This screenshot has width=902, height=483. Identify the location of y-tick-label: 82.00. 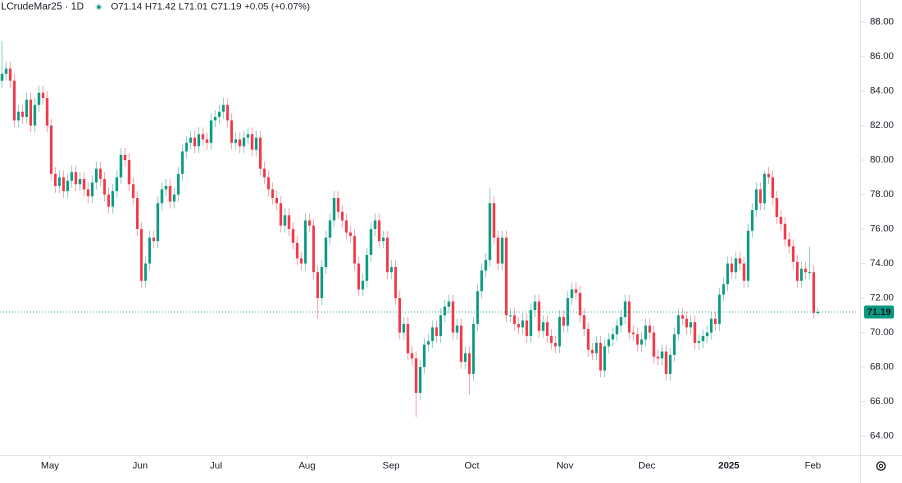
(882, 125).